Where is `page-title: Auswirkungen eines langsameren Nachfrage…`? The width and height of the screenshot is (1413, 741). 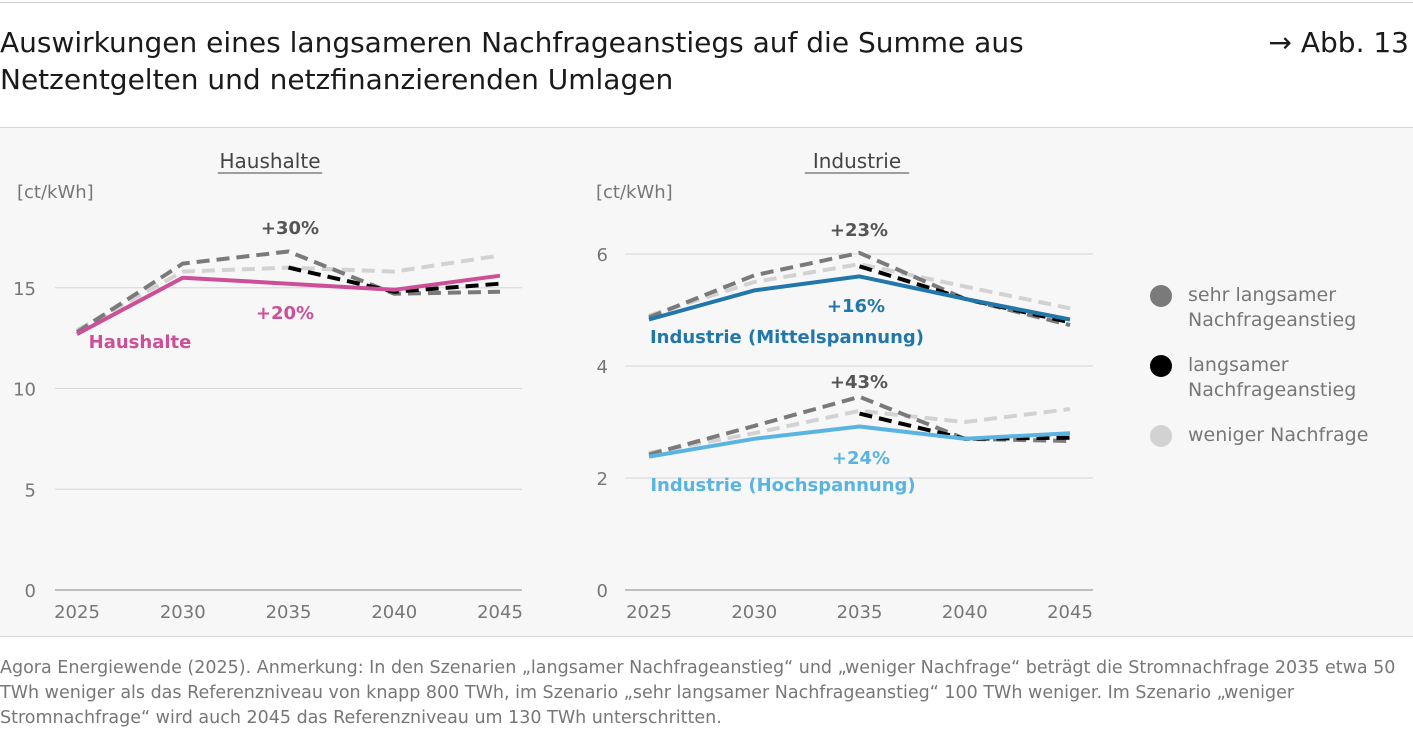 page-title: Auswirkungen eines langsameren Nachfrage… is located at coordinates (512, 61).